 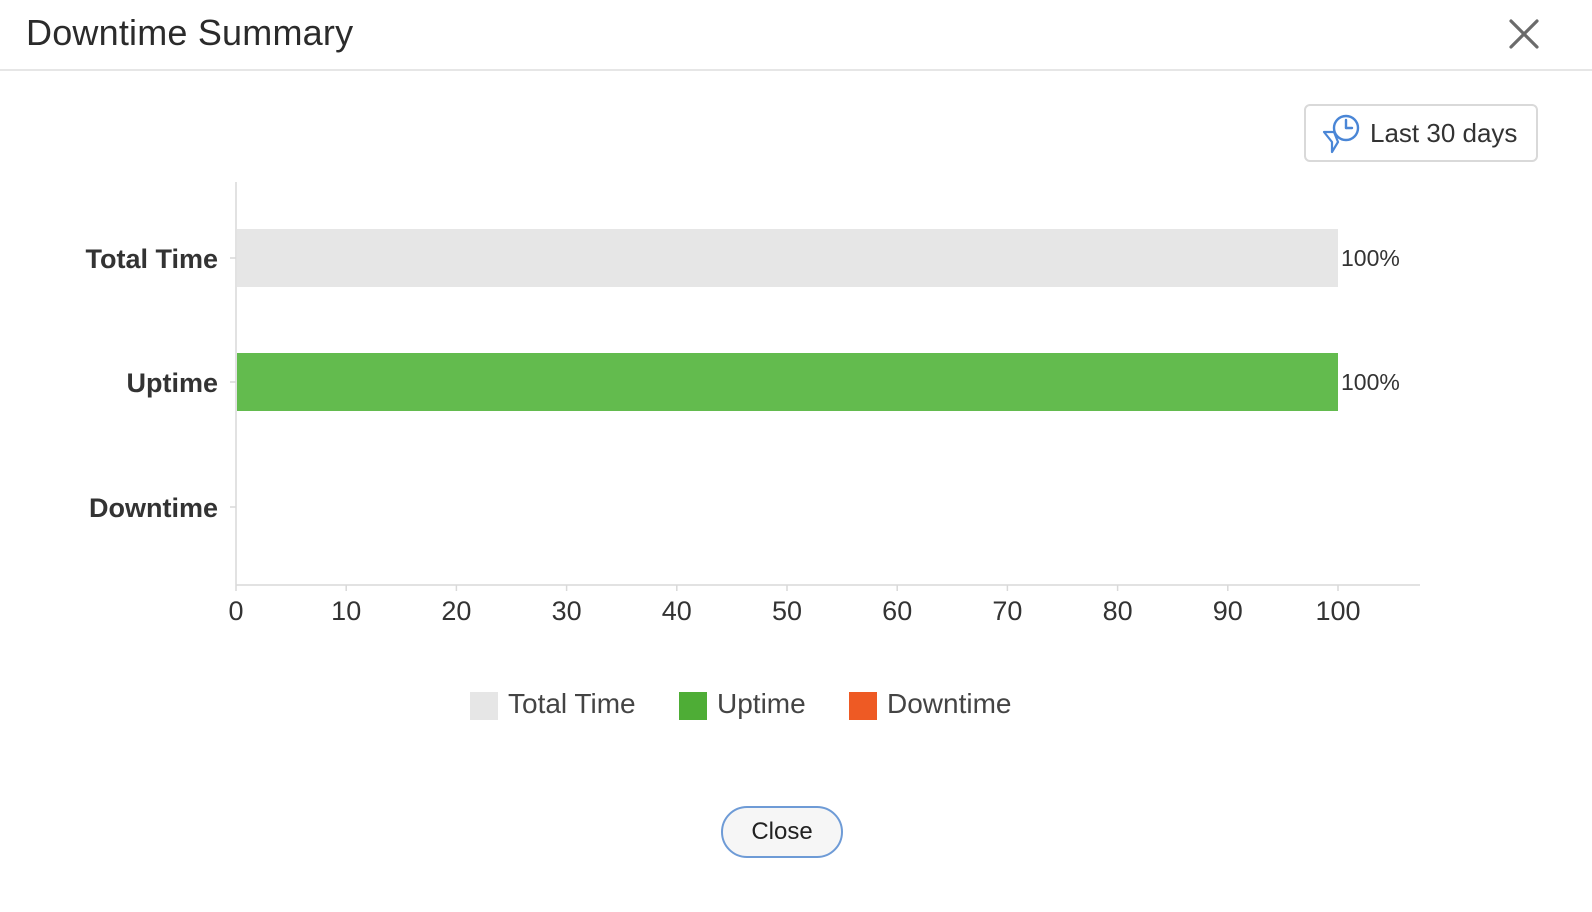 What do you see at coordinates (190, 32) in the screenshot?
I see `dialog-title: Downtime Summary` at bounding box center [190, 32].